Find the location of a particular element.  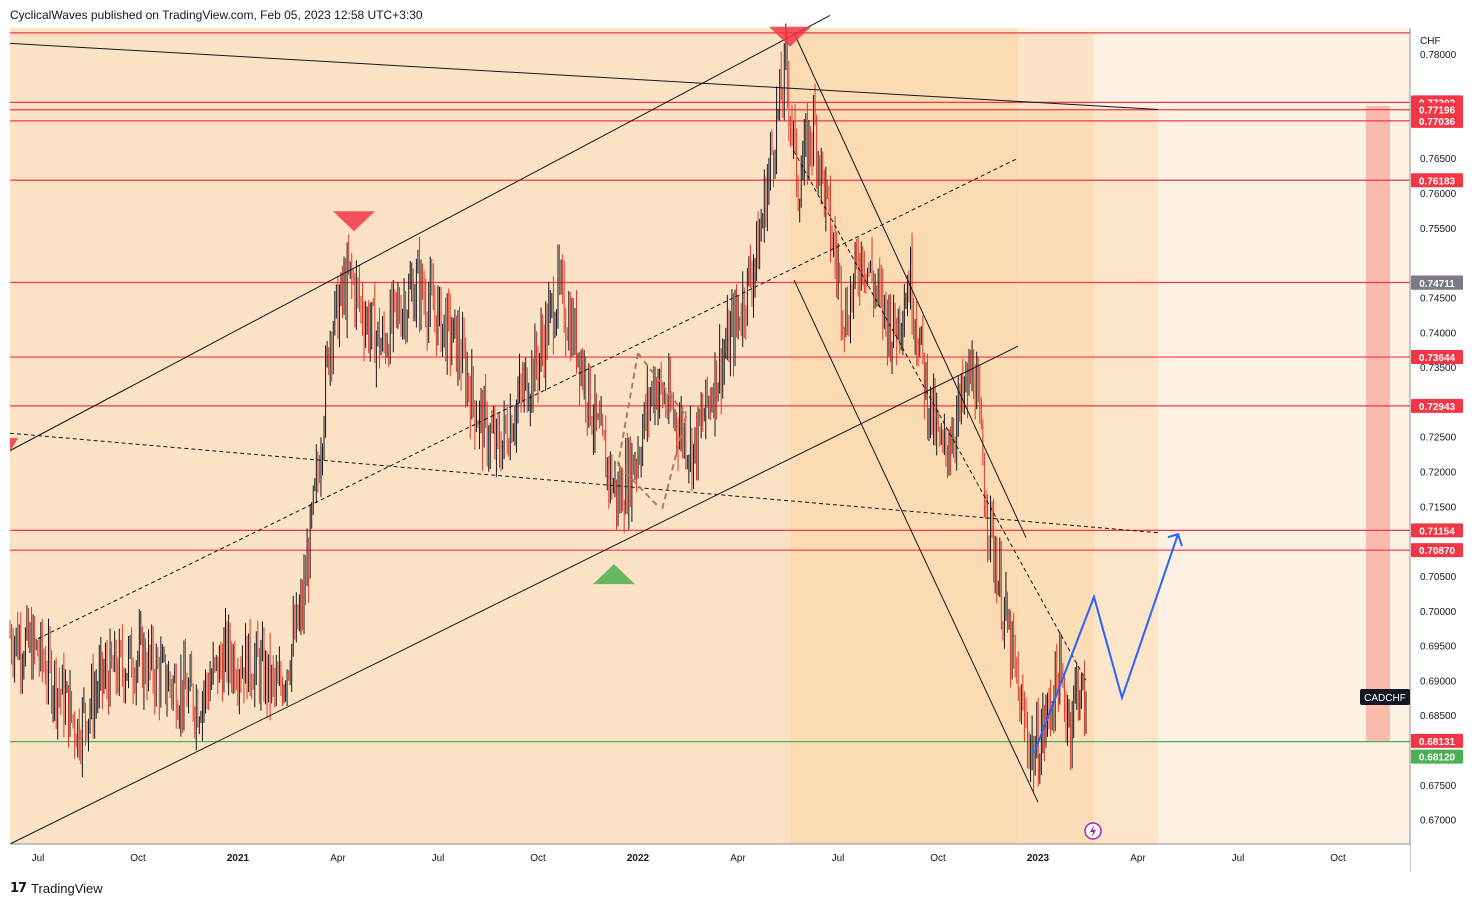

projection-path is located at coordinates (1106, 643).